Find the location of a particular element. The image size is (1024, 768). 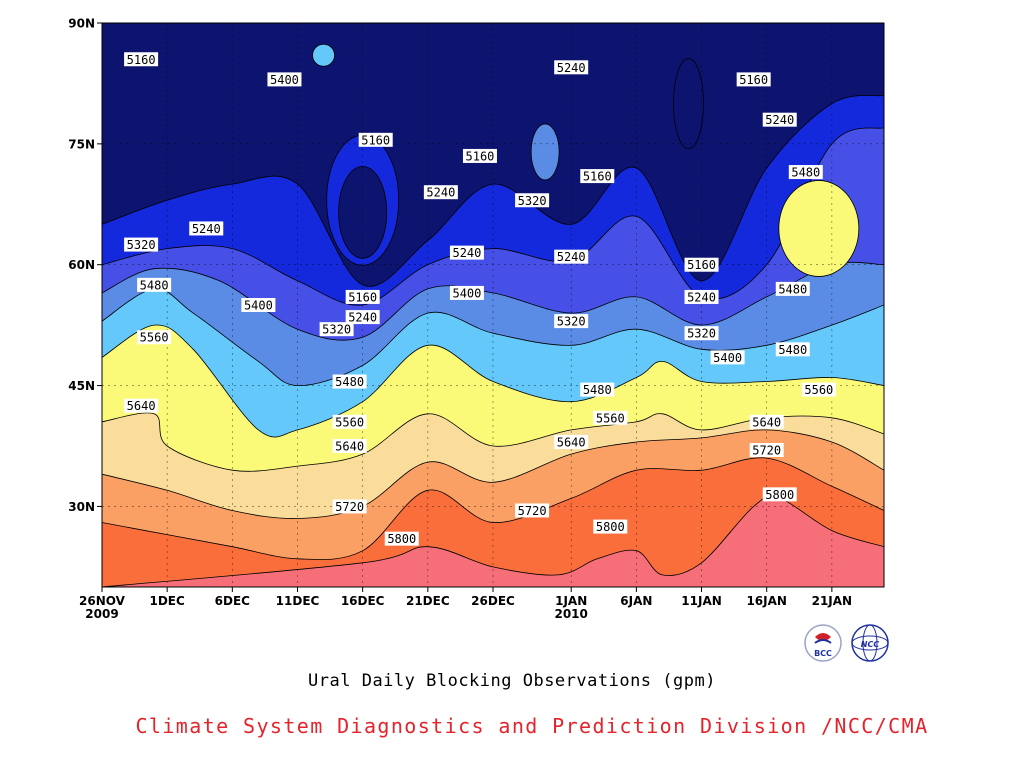

contour-label-9: 5240 is located at coordinates (440, 192).